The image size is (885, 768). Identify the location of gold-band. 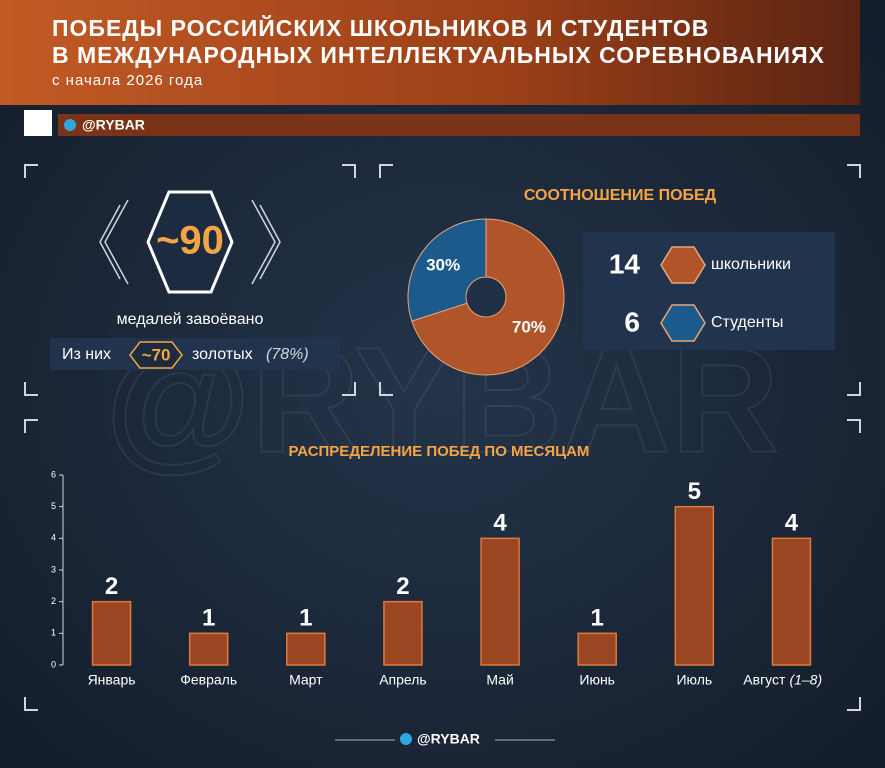
(195, 354).